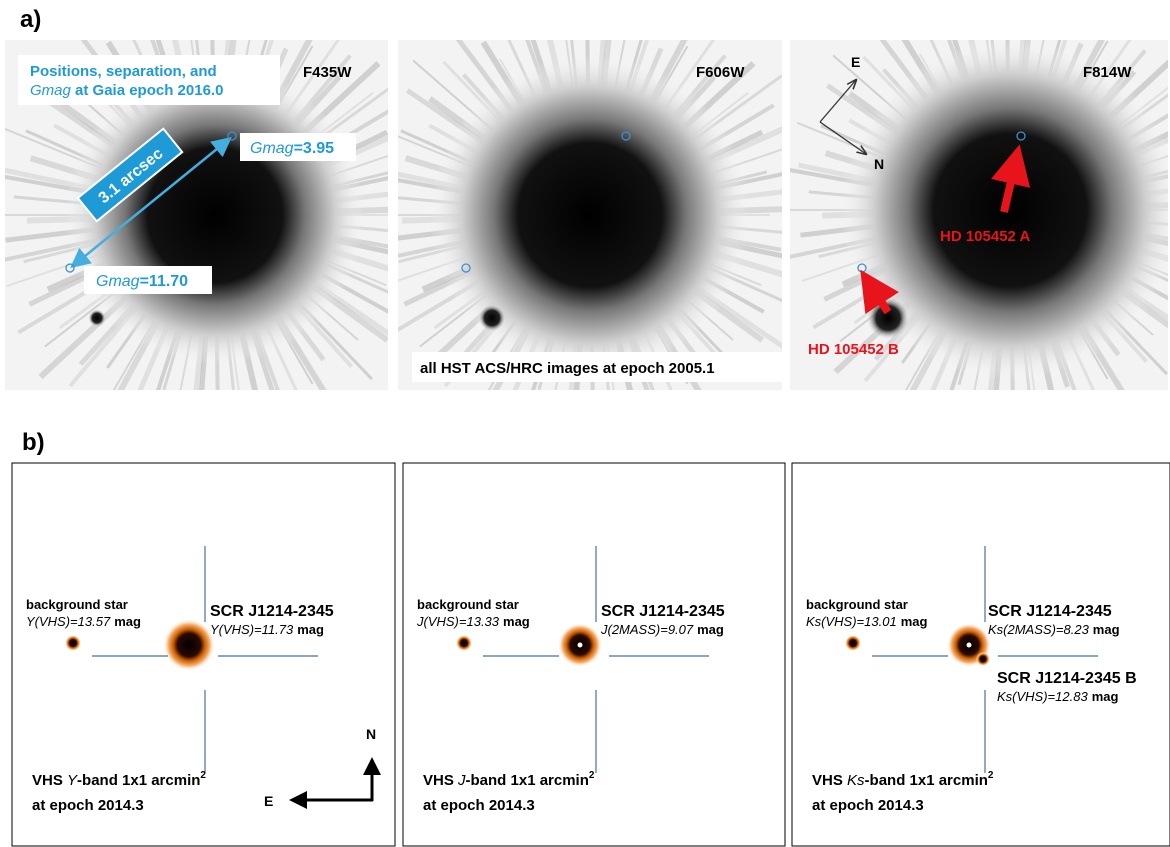 This screenshot has height=847, width=1170. I want to click on star-a-label: HD 105452 A, so click(985, 236).